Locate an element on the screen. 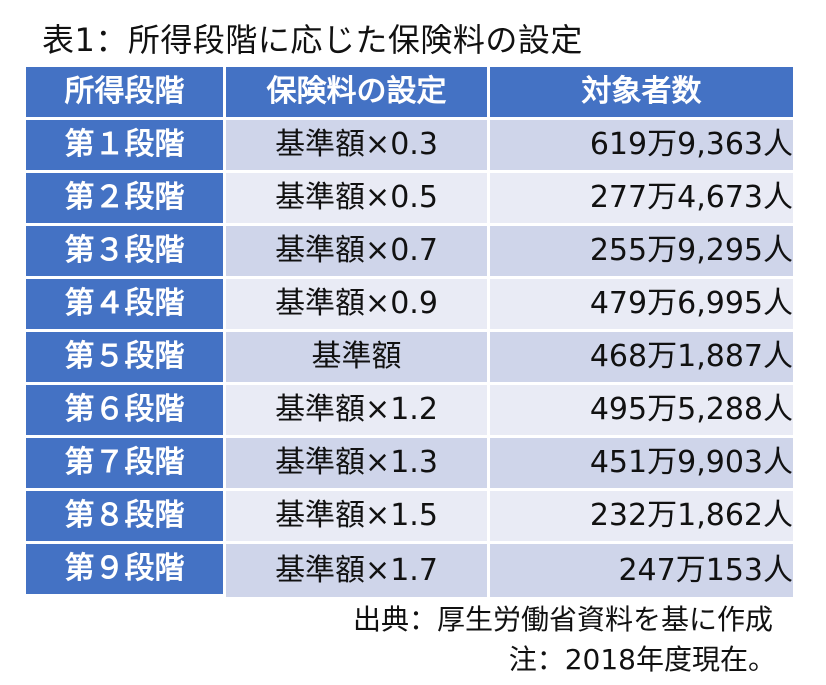 The image size is (826, 685). row-stage-label: 第１段階 is located at coordinates (126, 146).